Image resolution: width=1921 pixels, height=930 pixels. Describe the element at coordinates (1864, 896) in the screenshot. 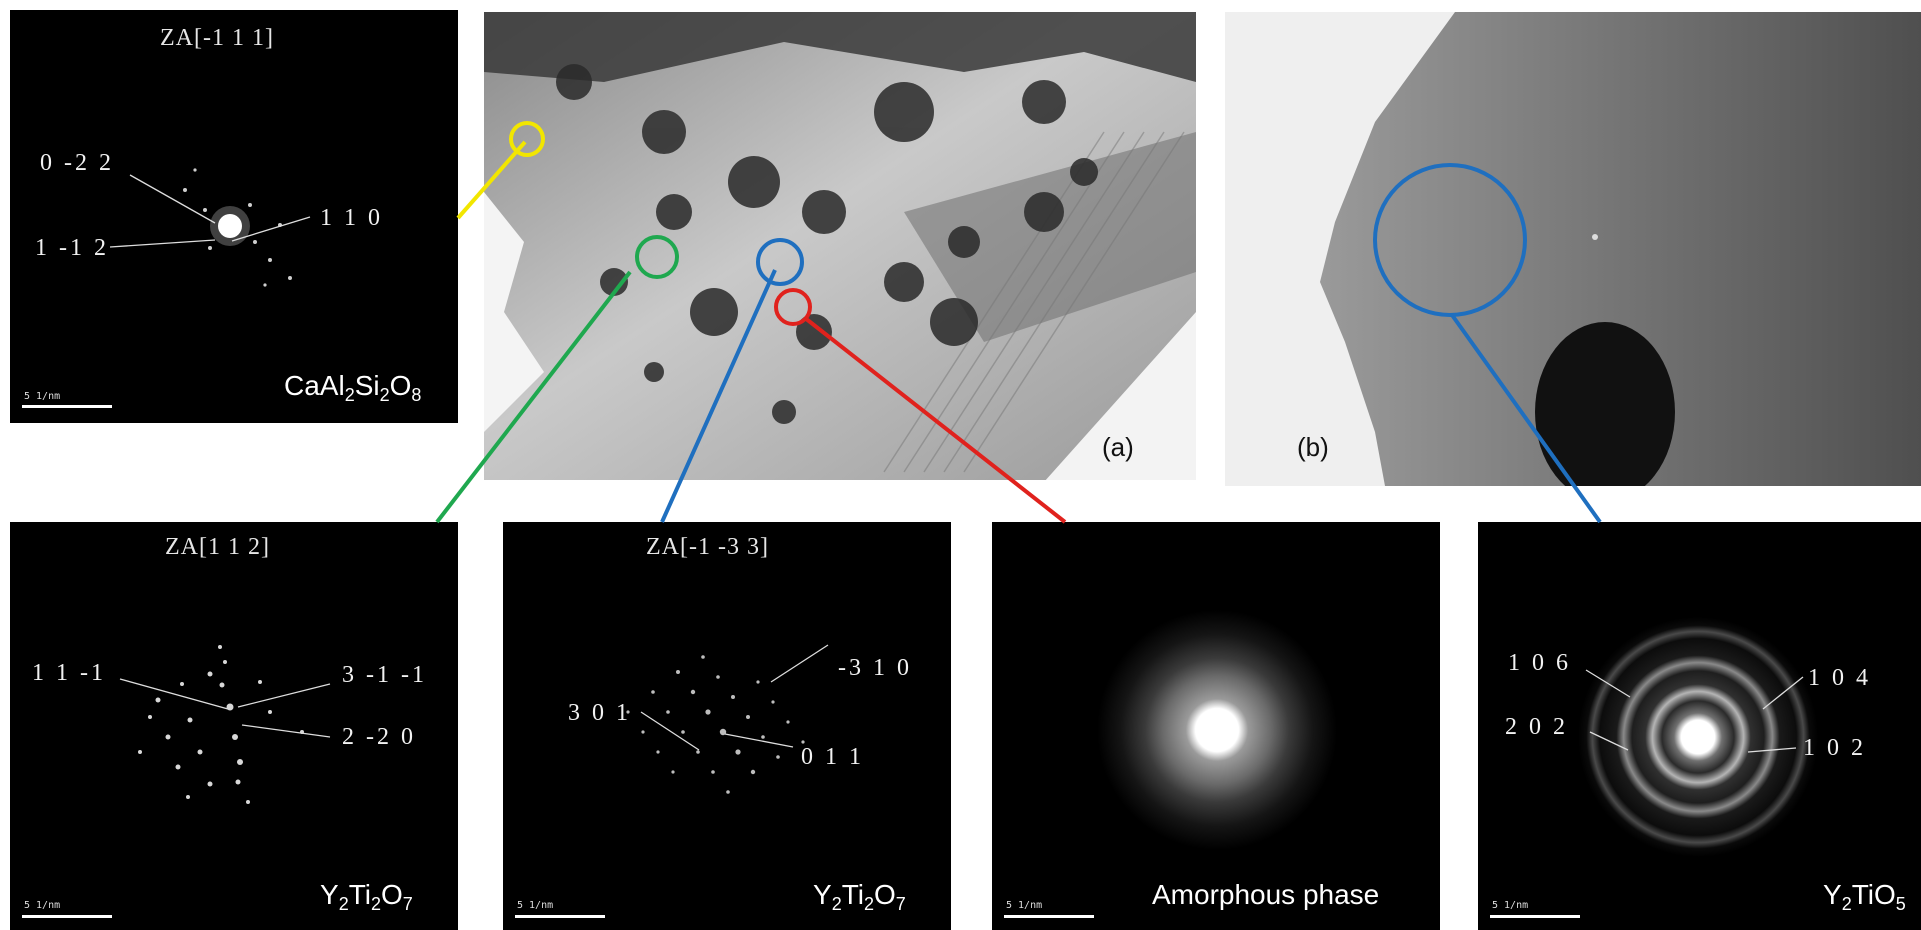

I see `phase-label: Y2TiO5` at that location.